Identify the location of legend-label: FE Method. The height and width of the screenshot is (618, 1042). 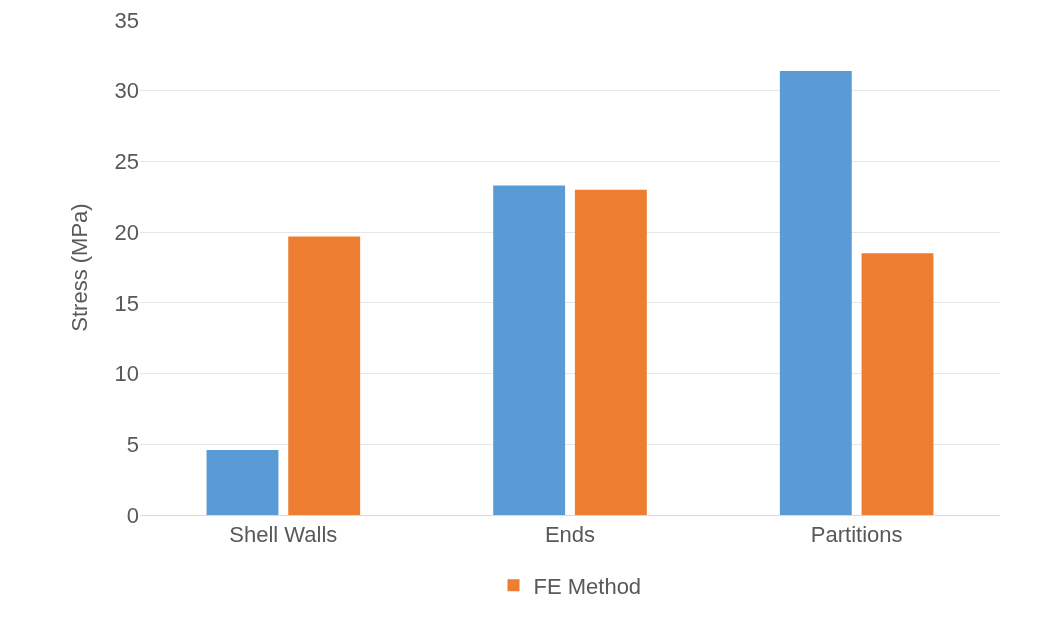
(587, 586).